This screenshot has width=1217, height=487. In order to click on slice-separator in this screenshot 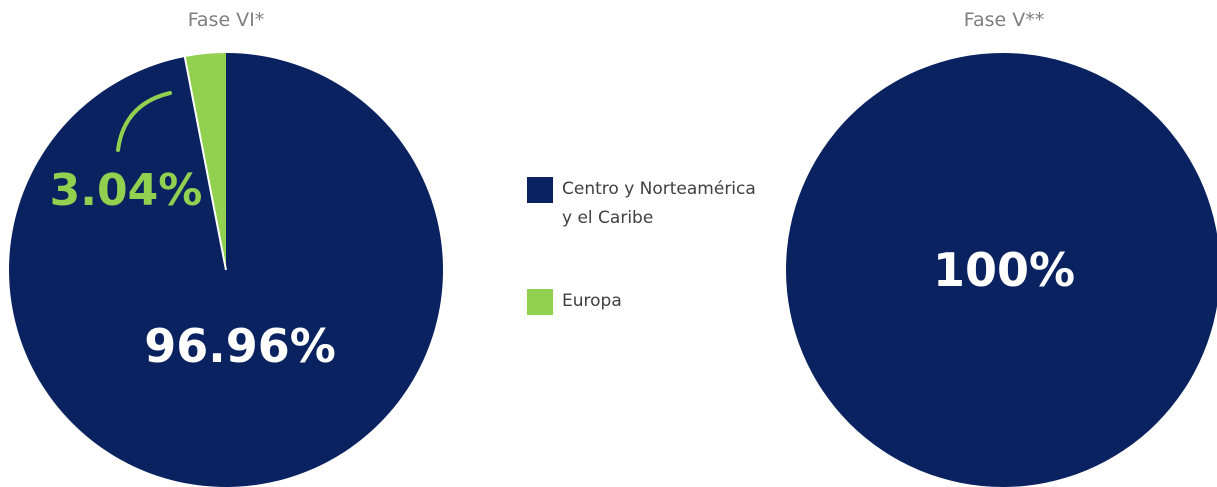, I will do `click(205, 163)`.